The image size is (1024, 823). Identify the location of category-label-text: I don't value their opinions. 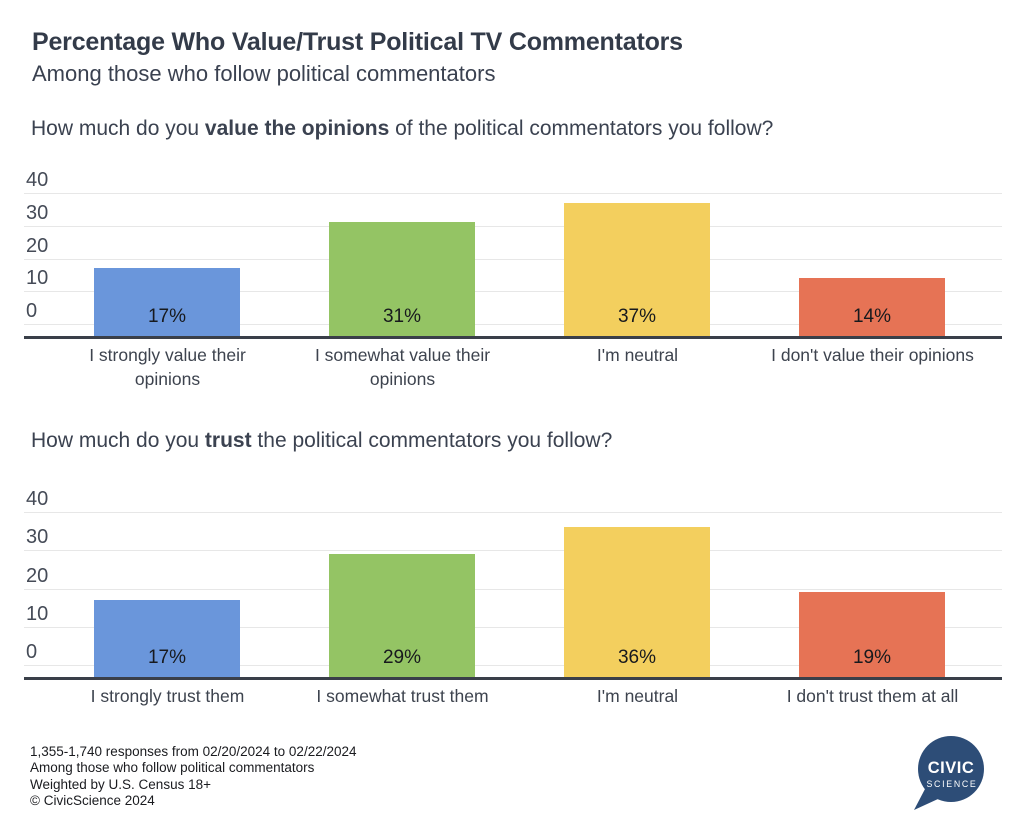
(872, 355).